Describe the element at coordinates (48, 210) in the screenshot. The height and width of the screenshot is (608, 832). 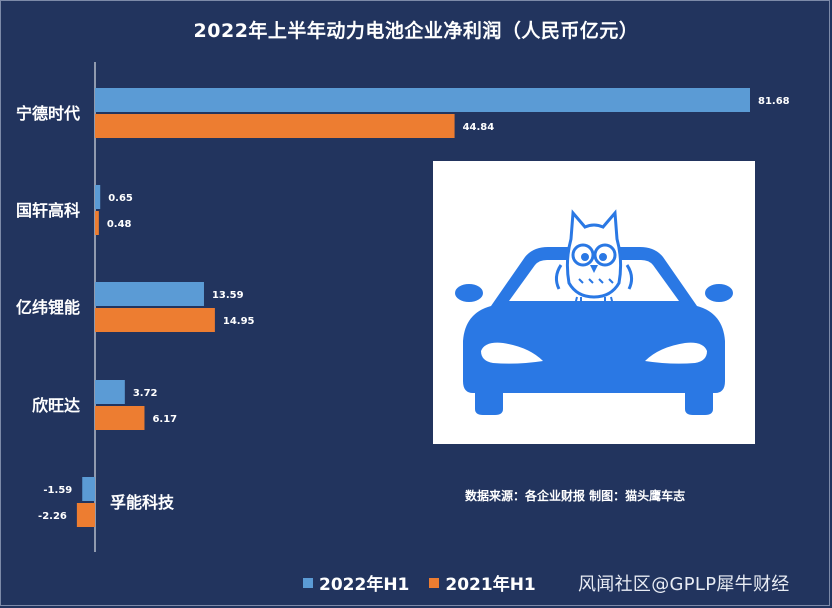
I see `category-label: 国轩高科` at that location.